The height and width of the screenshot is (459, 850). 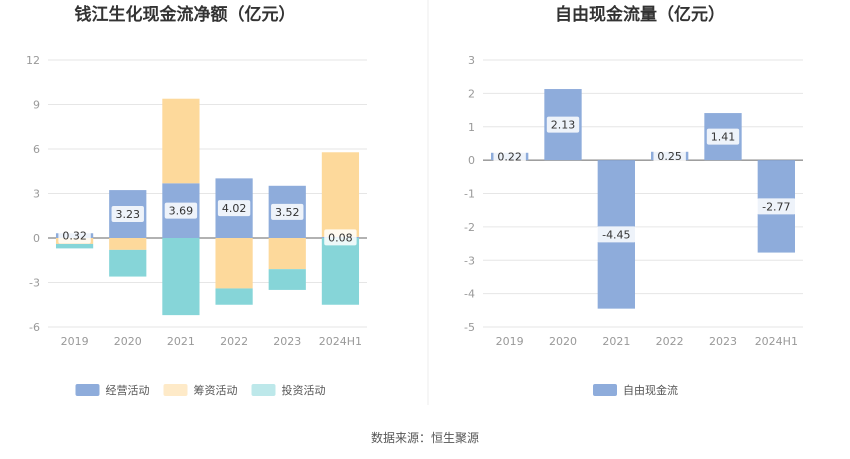 I want to click on data-label: 0.25, so click(x=669, y=156).